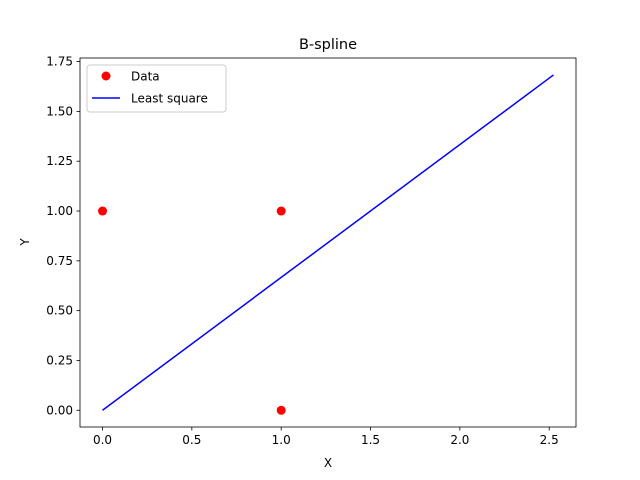 The image size is (640, 480). What do you see at coordinates (459, 440) in the screenshot?
I see `x-tick-label: 2.0` at bounding box center [459, 440].